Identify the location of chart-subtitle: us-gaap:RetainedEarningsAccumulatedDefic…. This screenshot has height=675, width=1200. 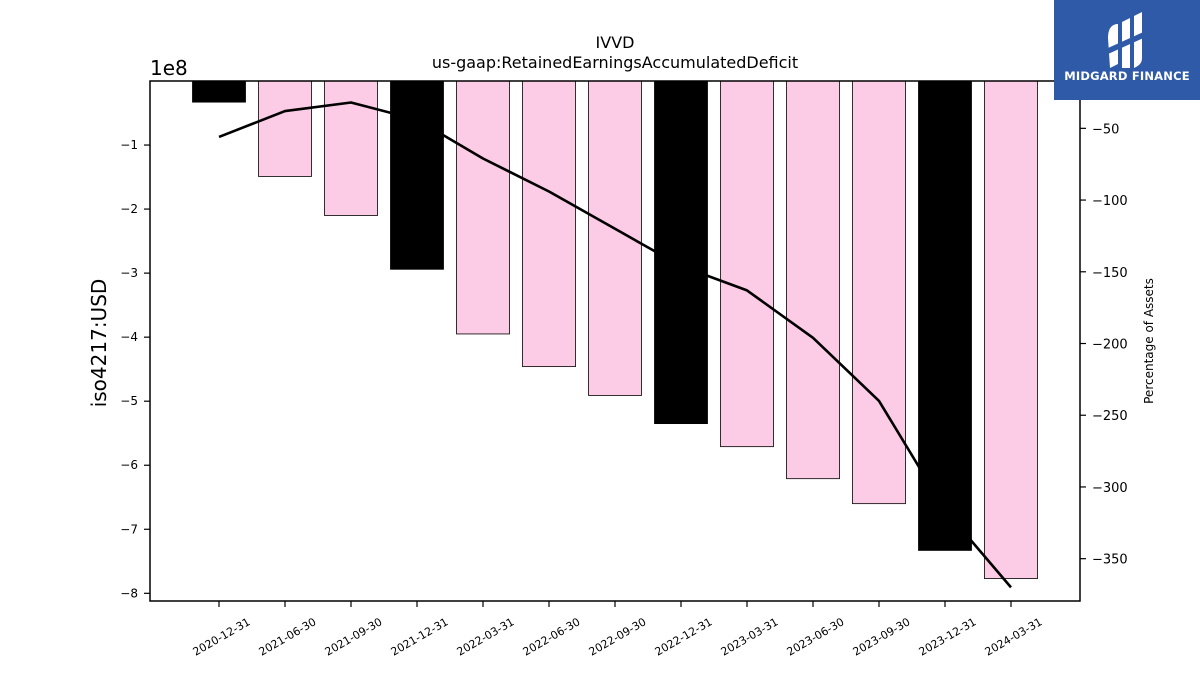
(615, 62).